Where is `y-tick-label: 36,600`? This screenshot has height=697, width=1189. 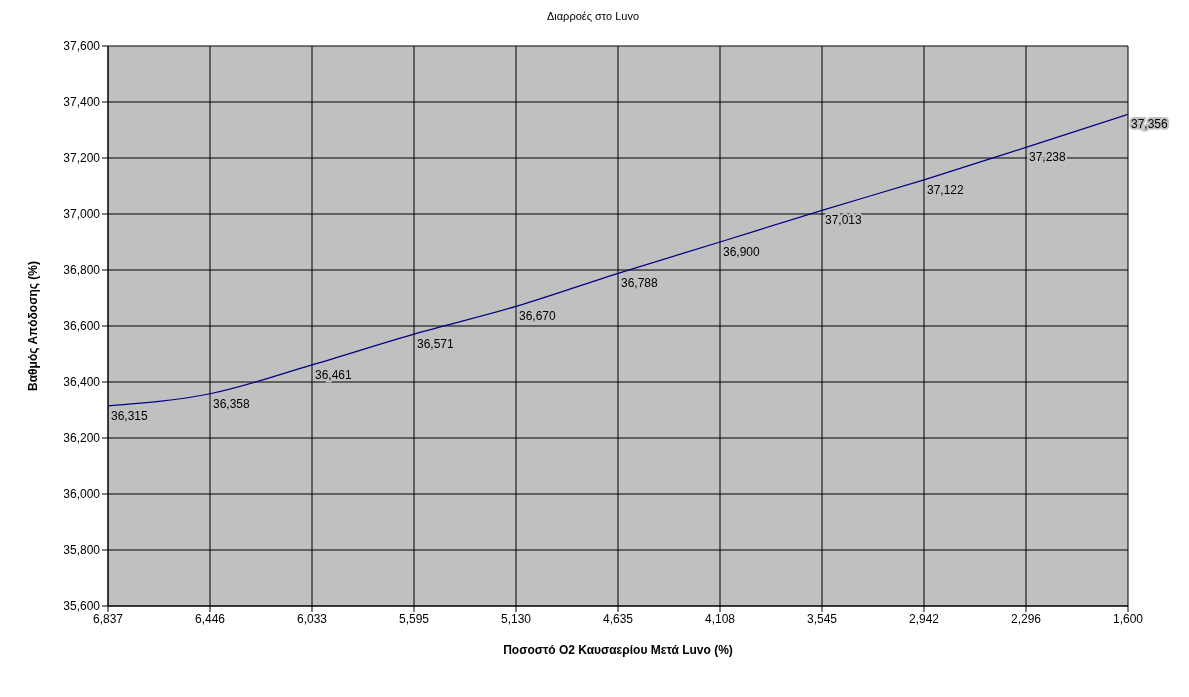 y-tick-label: 36,600 is located at coordinates (82, 326).